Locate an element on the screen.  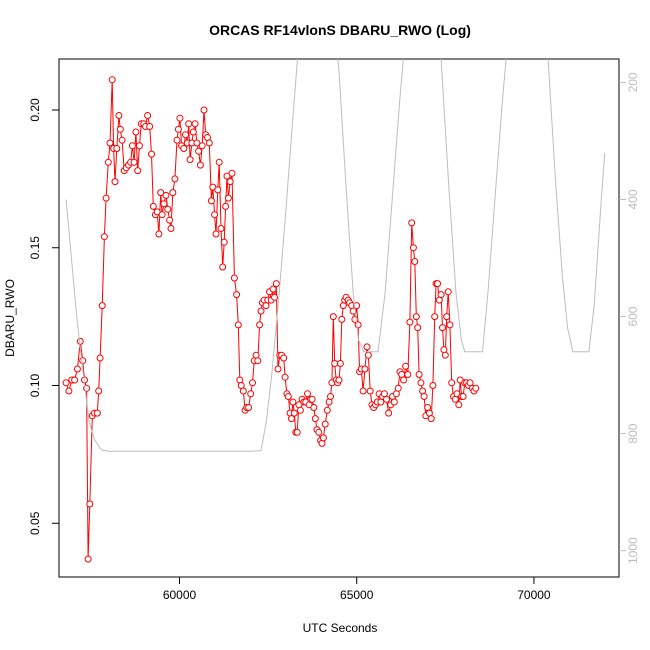
x-axis: 60000 65000 70000 is located at coordinates (357, 589).